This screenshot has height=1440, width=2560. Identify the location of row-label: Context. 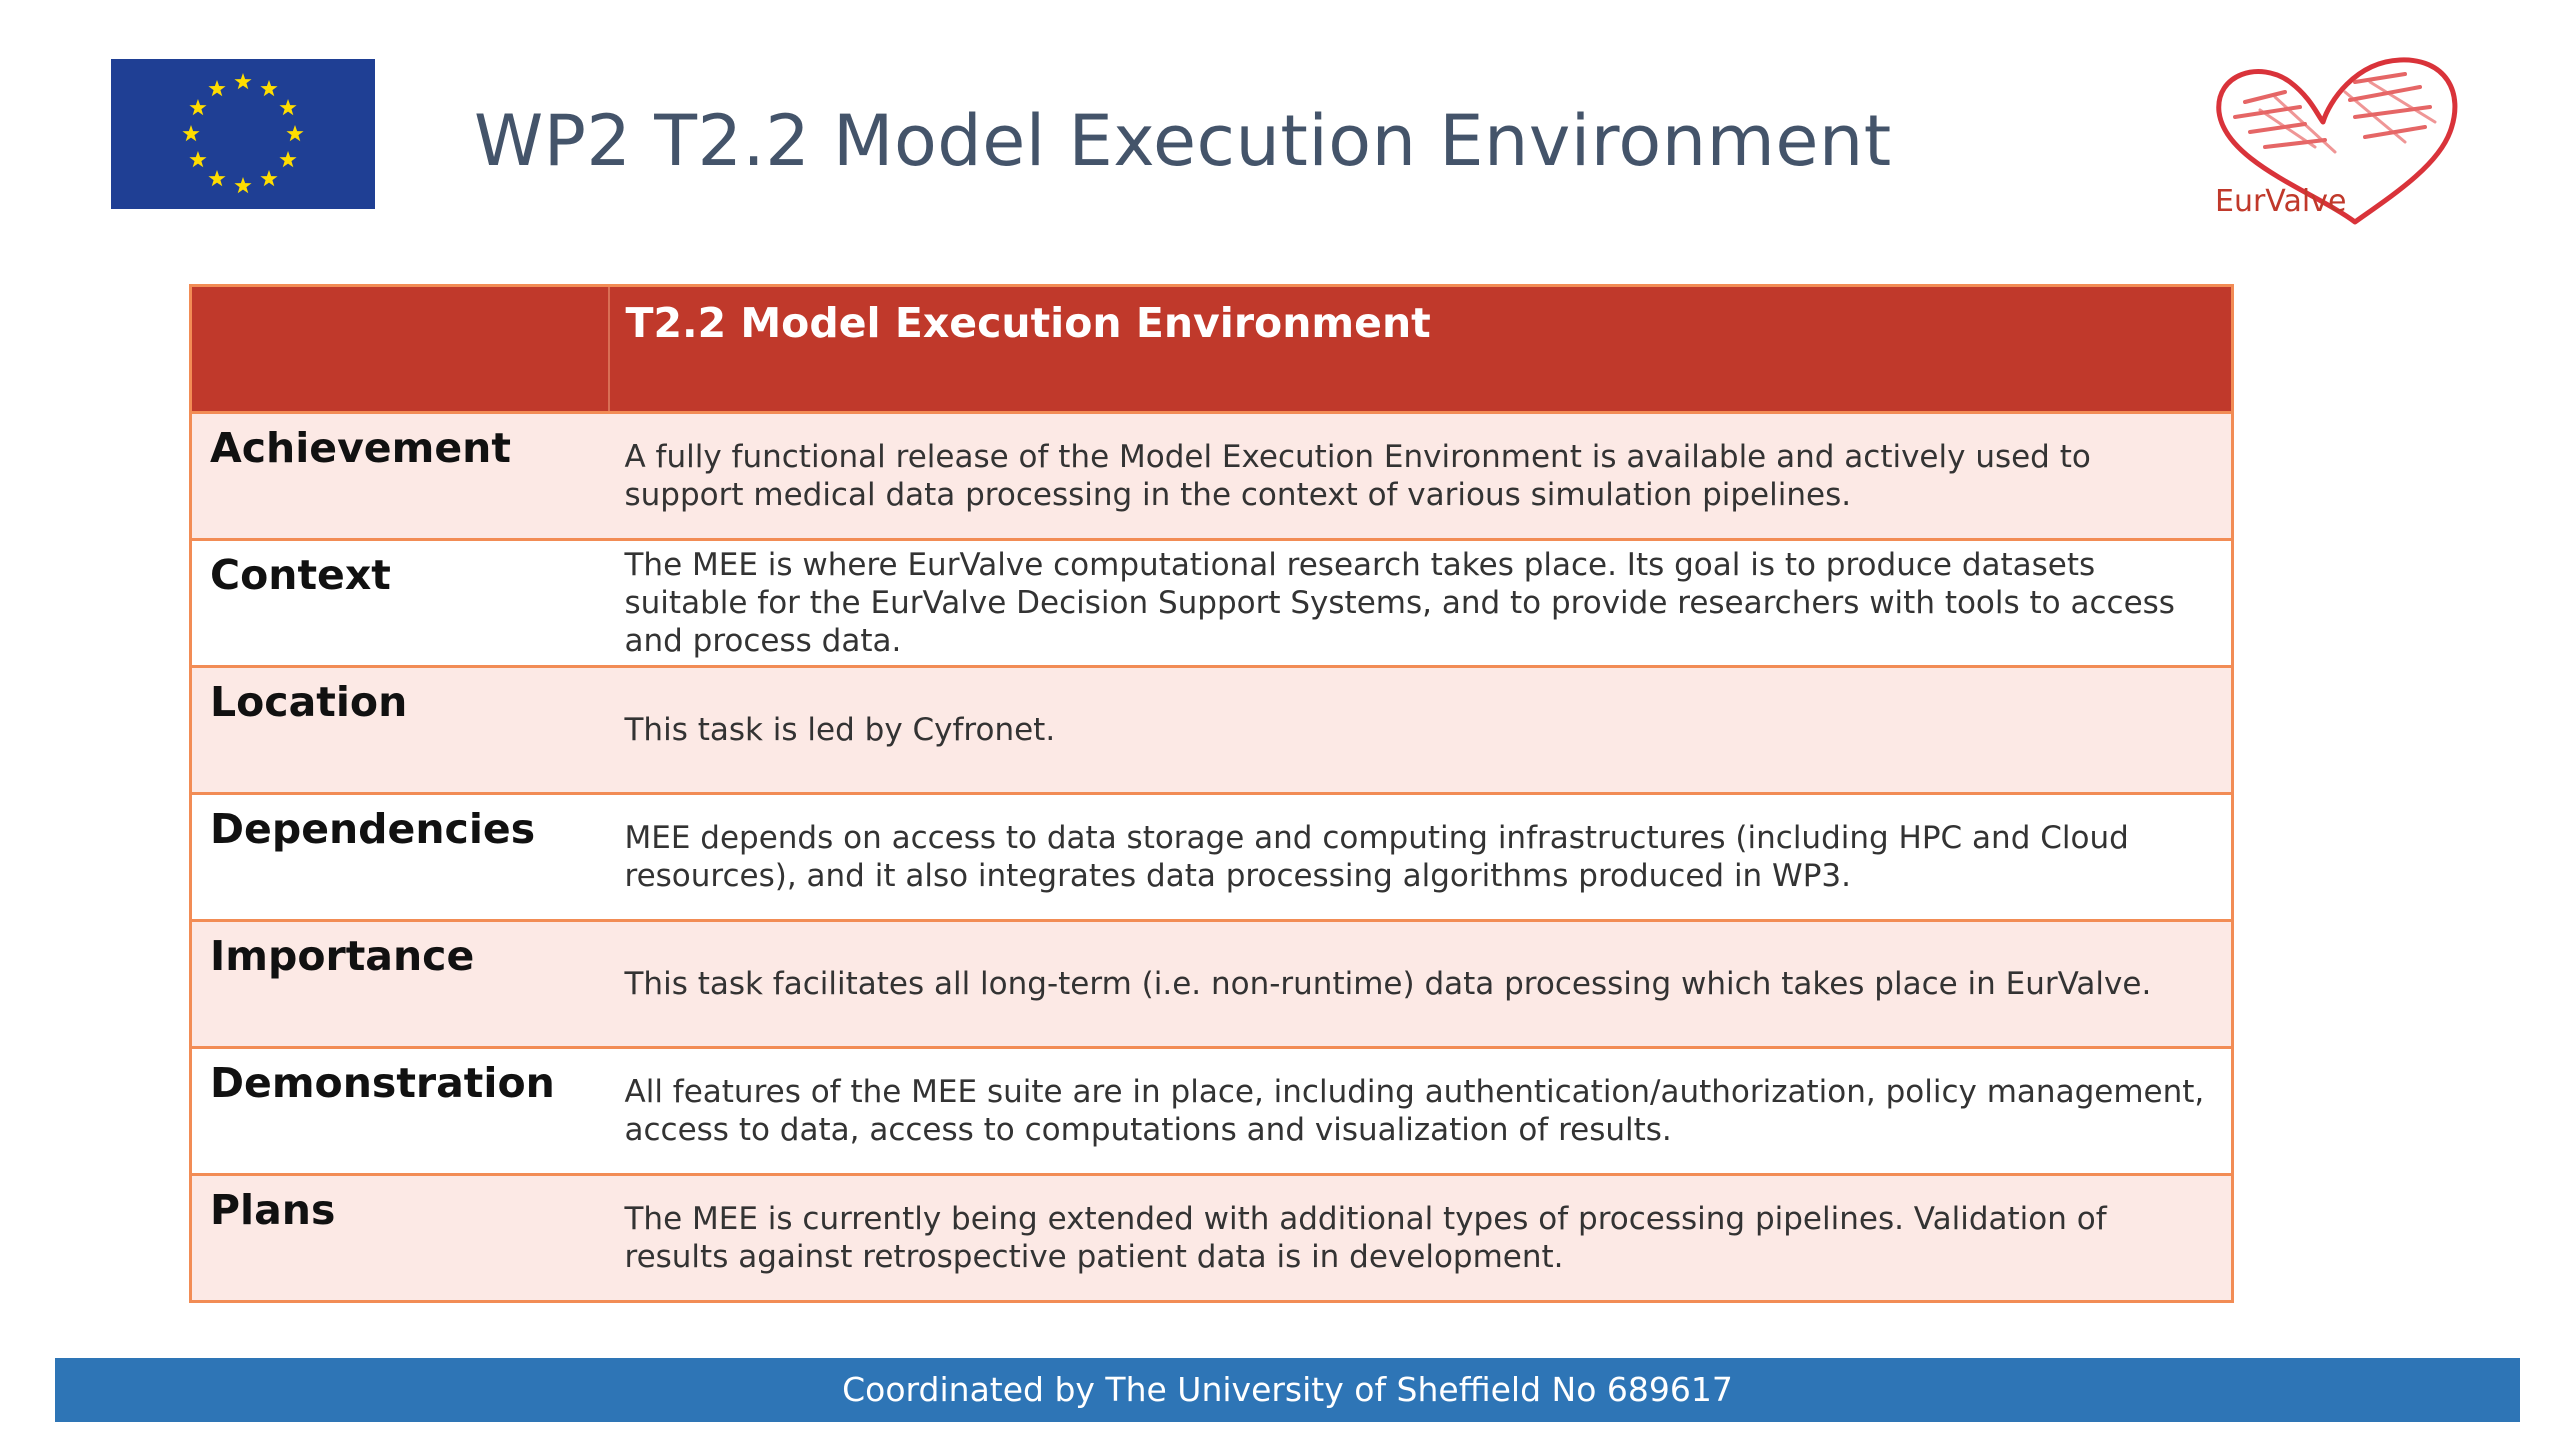
(300, 575).